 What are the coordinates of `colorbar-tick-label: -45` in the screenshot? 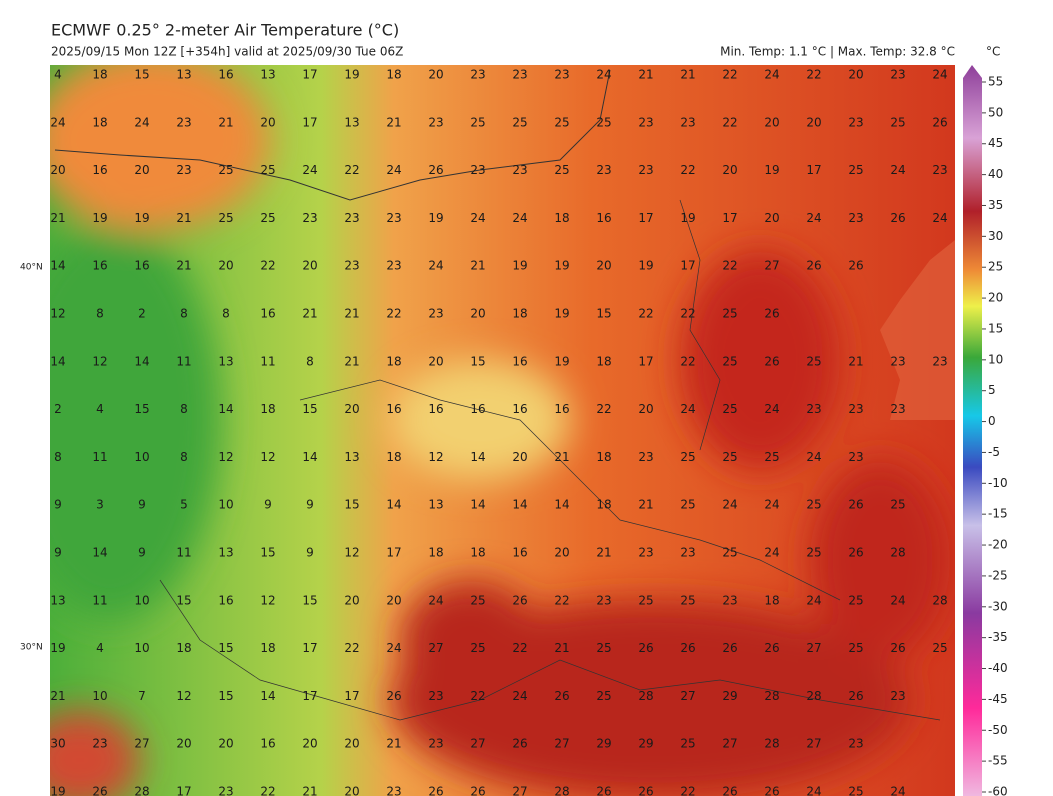 It's located at (998, 699).